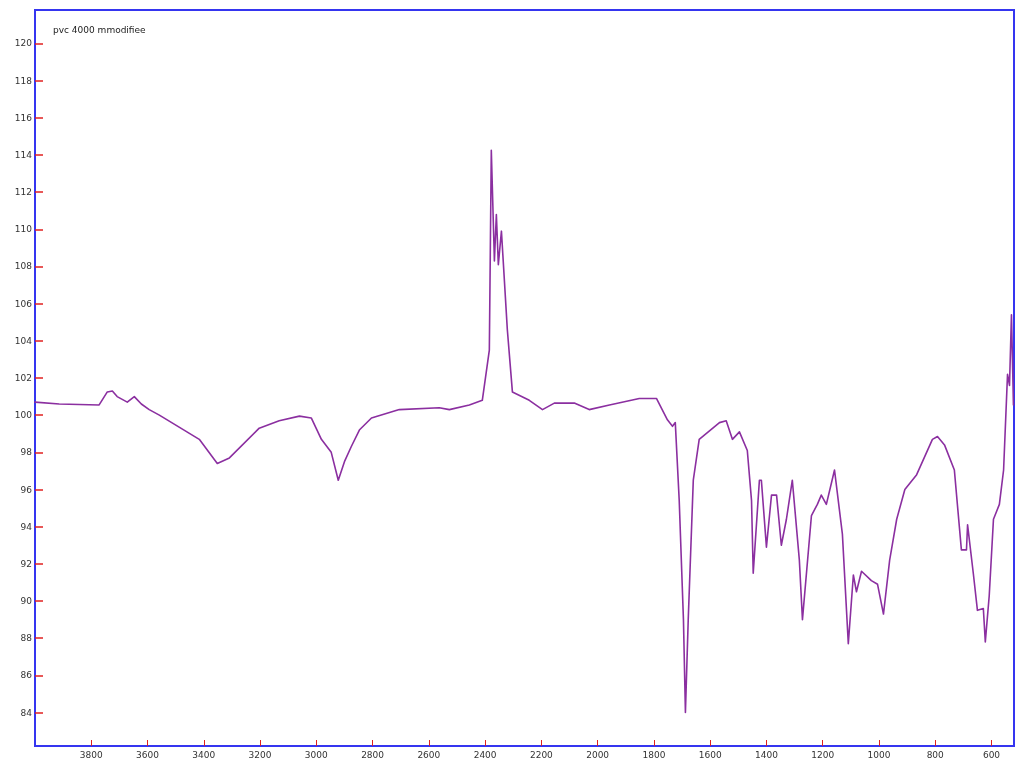  Describe the element at coordinates (823, 754) in the screenshot. I see `x-tick-label: 1200` at that location.